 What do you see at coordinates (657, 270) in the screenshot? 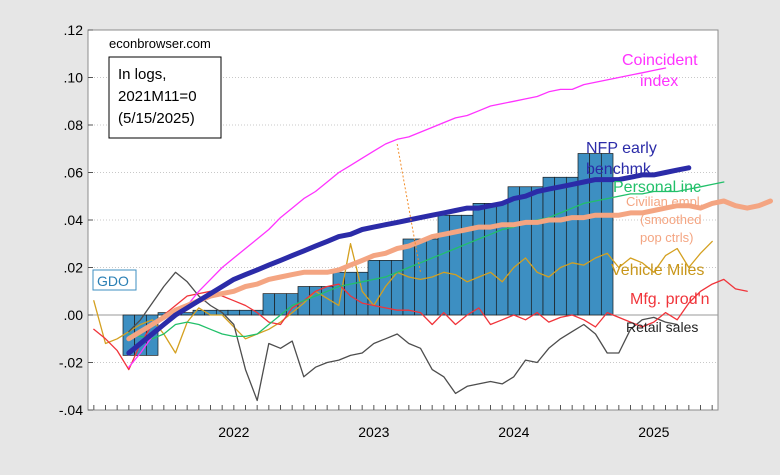
I see `vehicle-miles-label: Vehicle Miles` at bounding box center [657, 270].